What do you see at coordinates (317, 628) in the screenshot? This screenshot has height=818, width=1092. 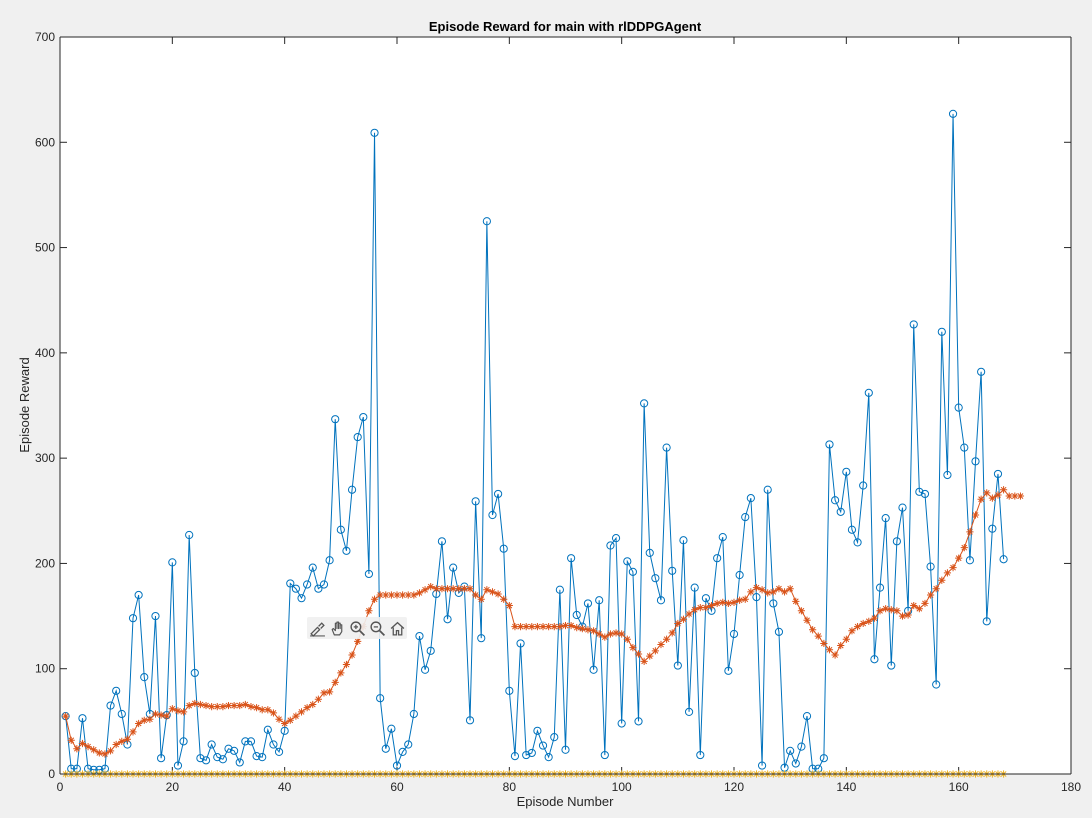 I see `brush-icon` at bounding box center [317, 628].